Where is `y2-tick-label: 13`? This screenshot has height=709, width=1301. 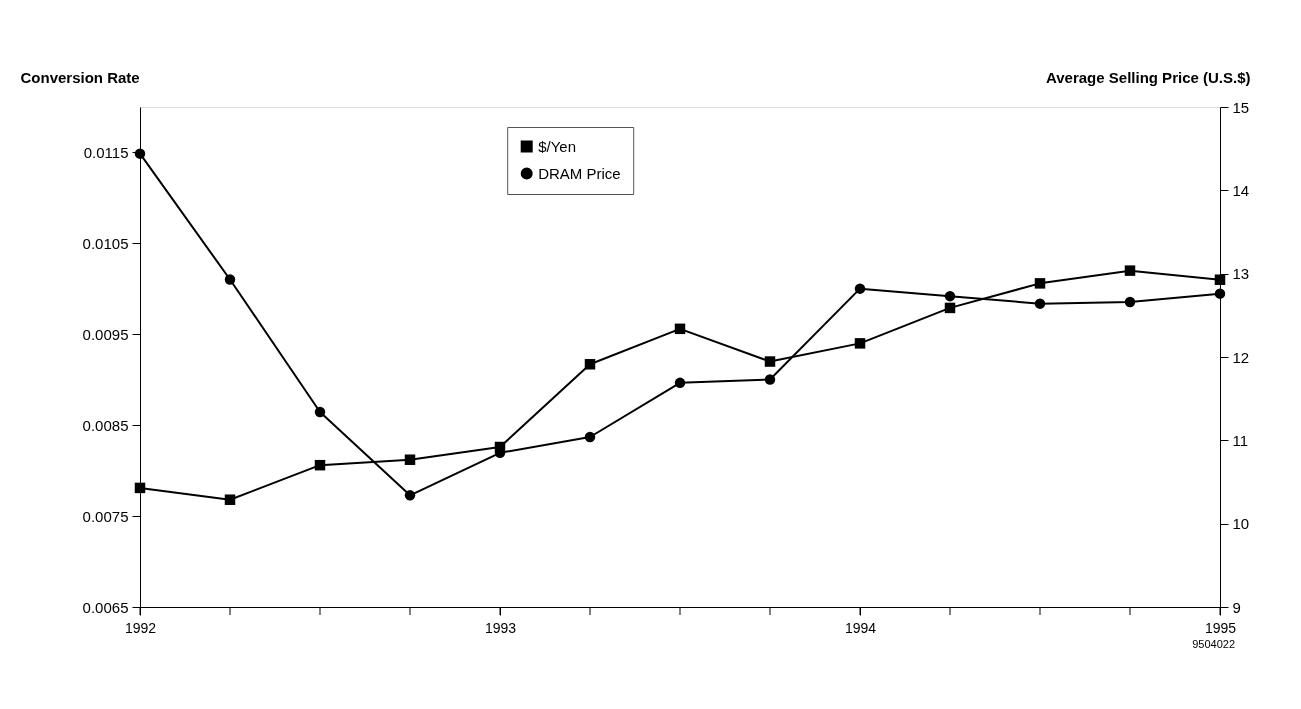
y2-tick-label: 13 is located at coordinates (1241, 274).